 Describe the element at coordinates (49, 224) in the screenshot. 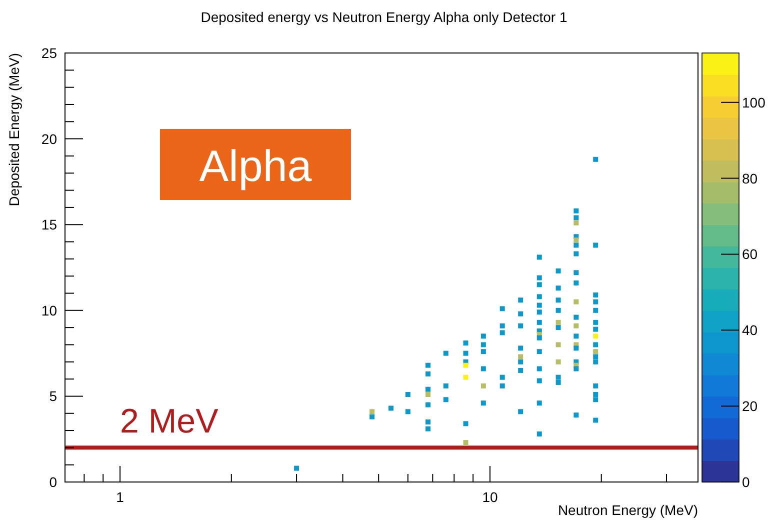

I see `y-tick-label: 15` at that location.